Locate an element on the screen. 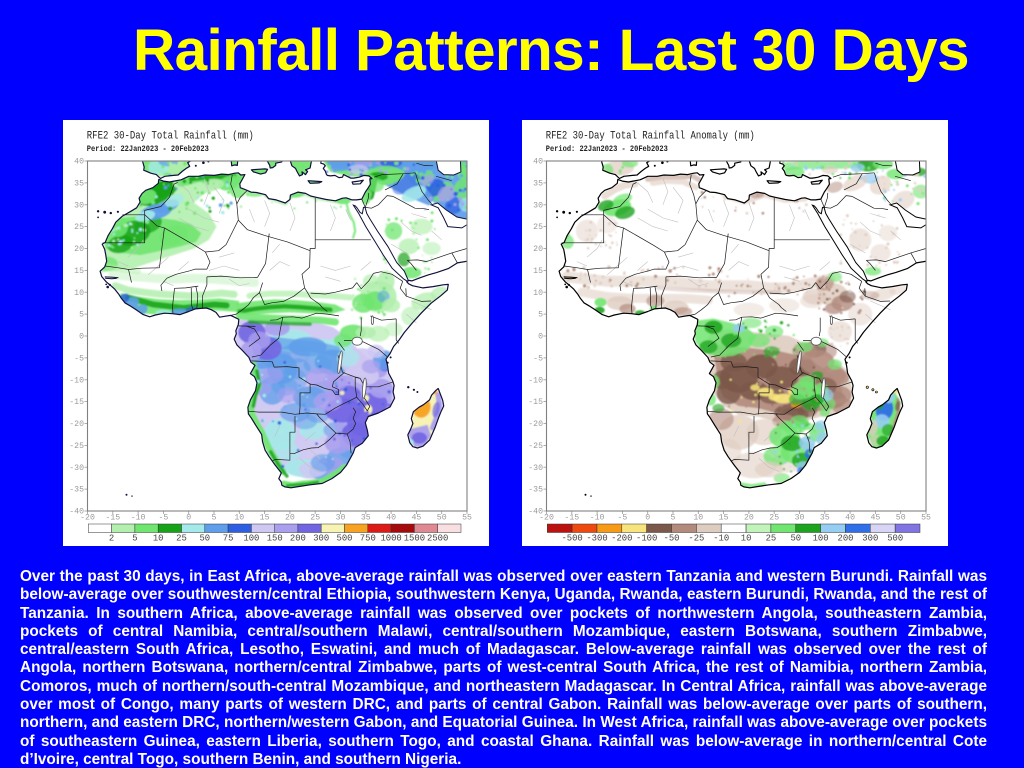  svg-text: 750 is located at coordinates (368, 539).